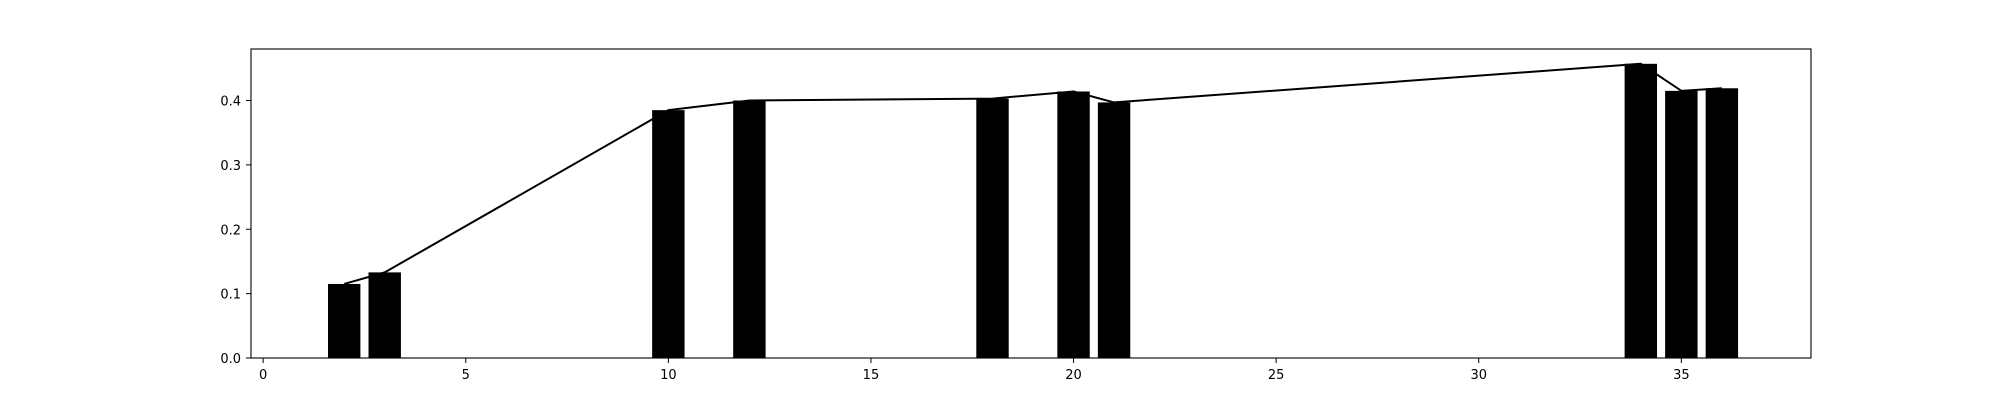 The height and width of the screenshot is (400, 2000). What do you see at coordinates (230, 359) in the screenshot?
I see `y-tick-label: 0.0` at bounding box center [230, 359].